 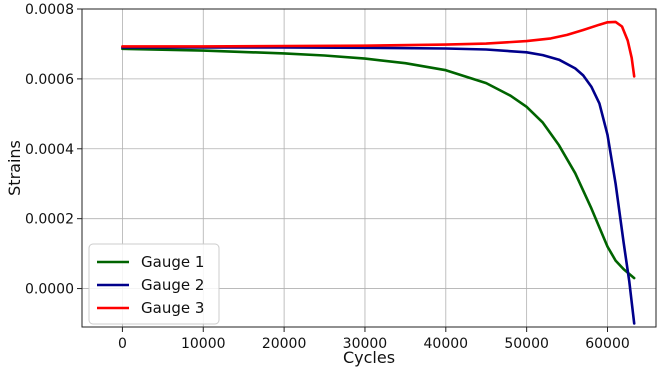 What do you see at coordinates (365, 344) in the screenshot?
I see `x-tick-label: 30000` at bounding box center [365, 344].